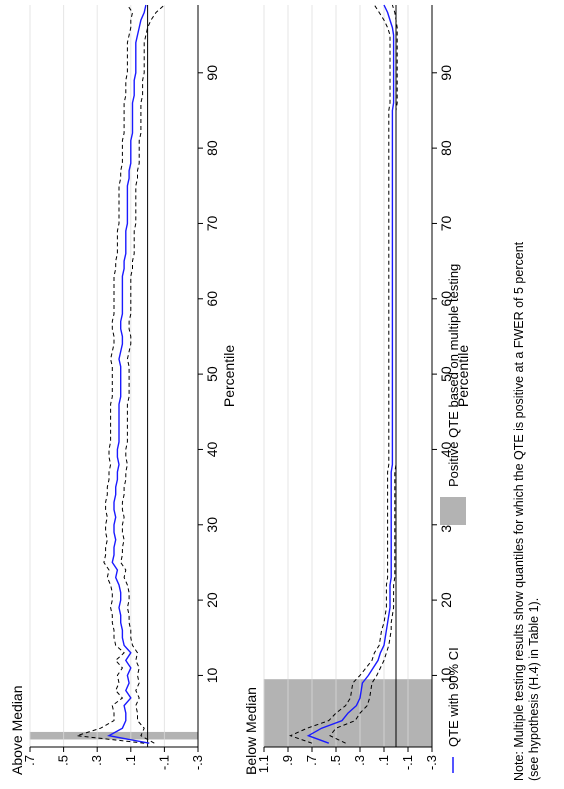  I want to click on y-tick-label: .9, so click(287, 760).